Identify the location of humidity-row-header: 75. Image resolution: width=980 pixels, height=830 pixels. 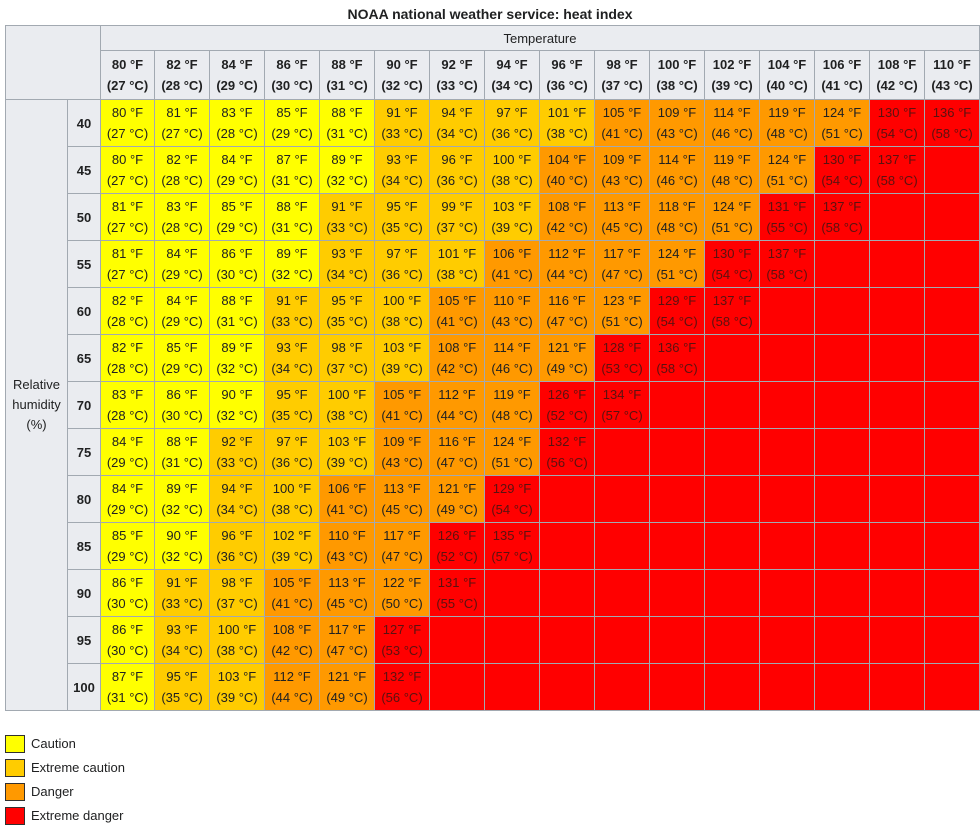
(84, 452).